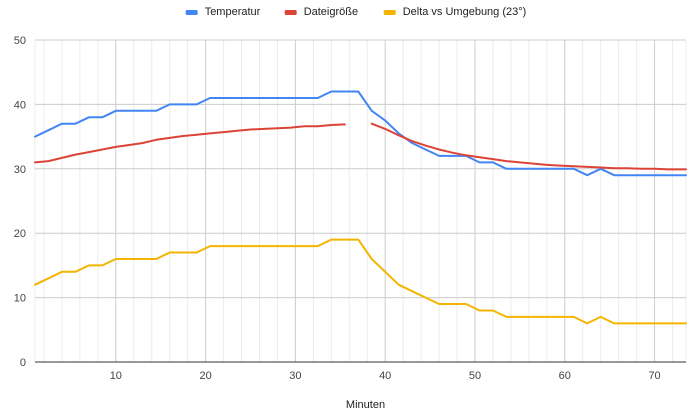 This screenshot has width=694, height=417. I want to click on y-tick-label: 40, so click(20, 105).